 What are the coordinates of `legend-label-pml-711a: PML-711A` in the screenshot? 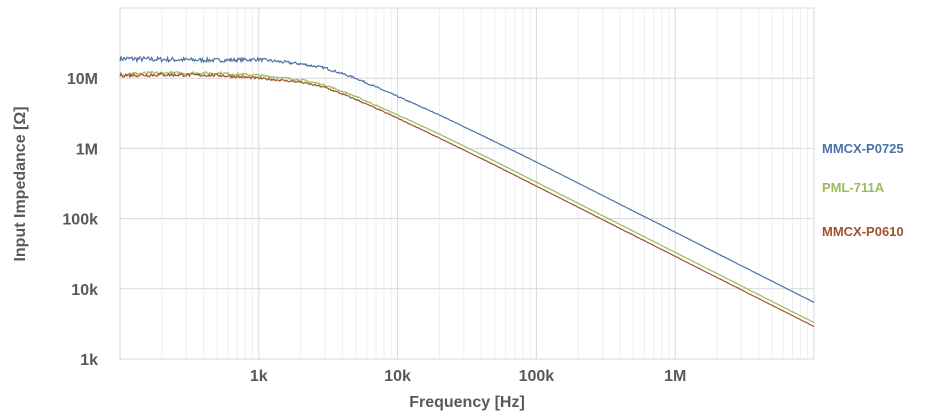 It's located at (853, 187).